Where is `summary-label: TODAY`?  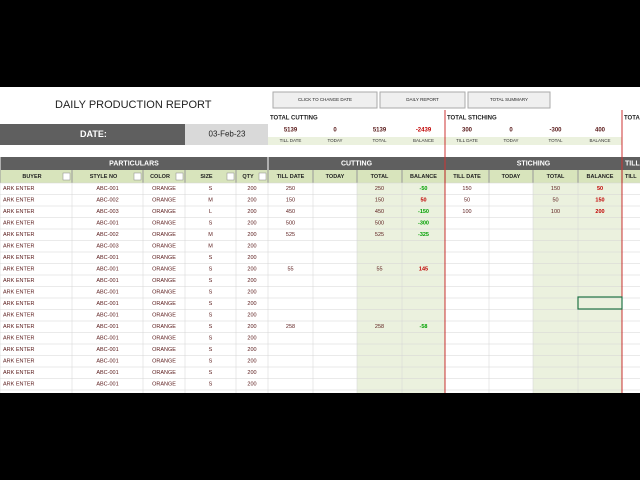
summary-label: TODAY is located at coordinates (334, 140).